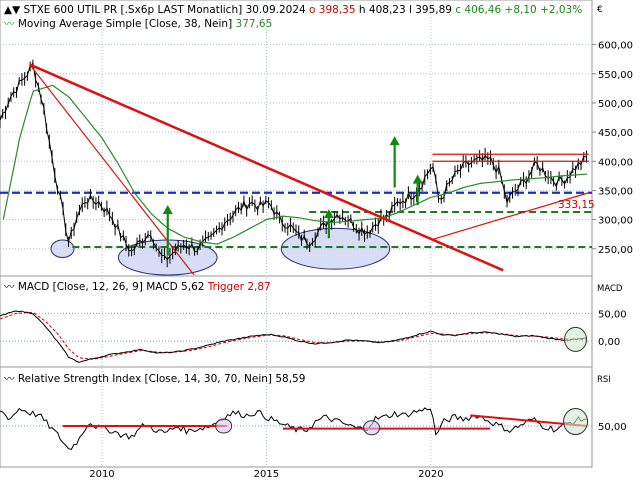 Image resolution: width=640 pixels, height=484 pixels. I want to click on price-tick-label-550: 550,00, so click(615, 75).